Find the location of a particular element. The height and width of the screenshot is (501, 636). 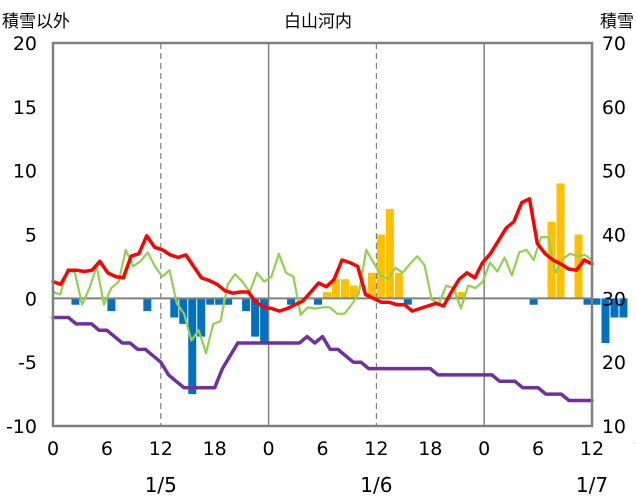

left-tick-label: 5 is located at coordinates (31, 236).